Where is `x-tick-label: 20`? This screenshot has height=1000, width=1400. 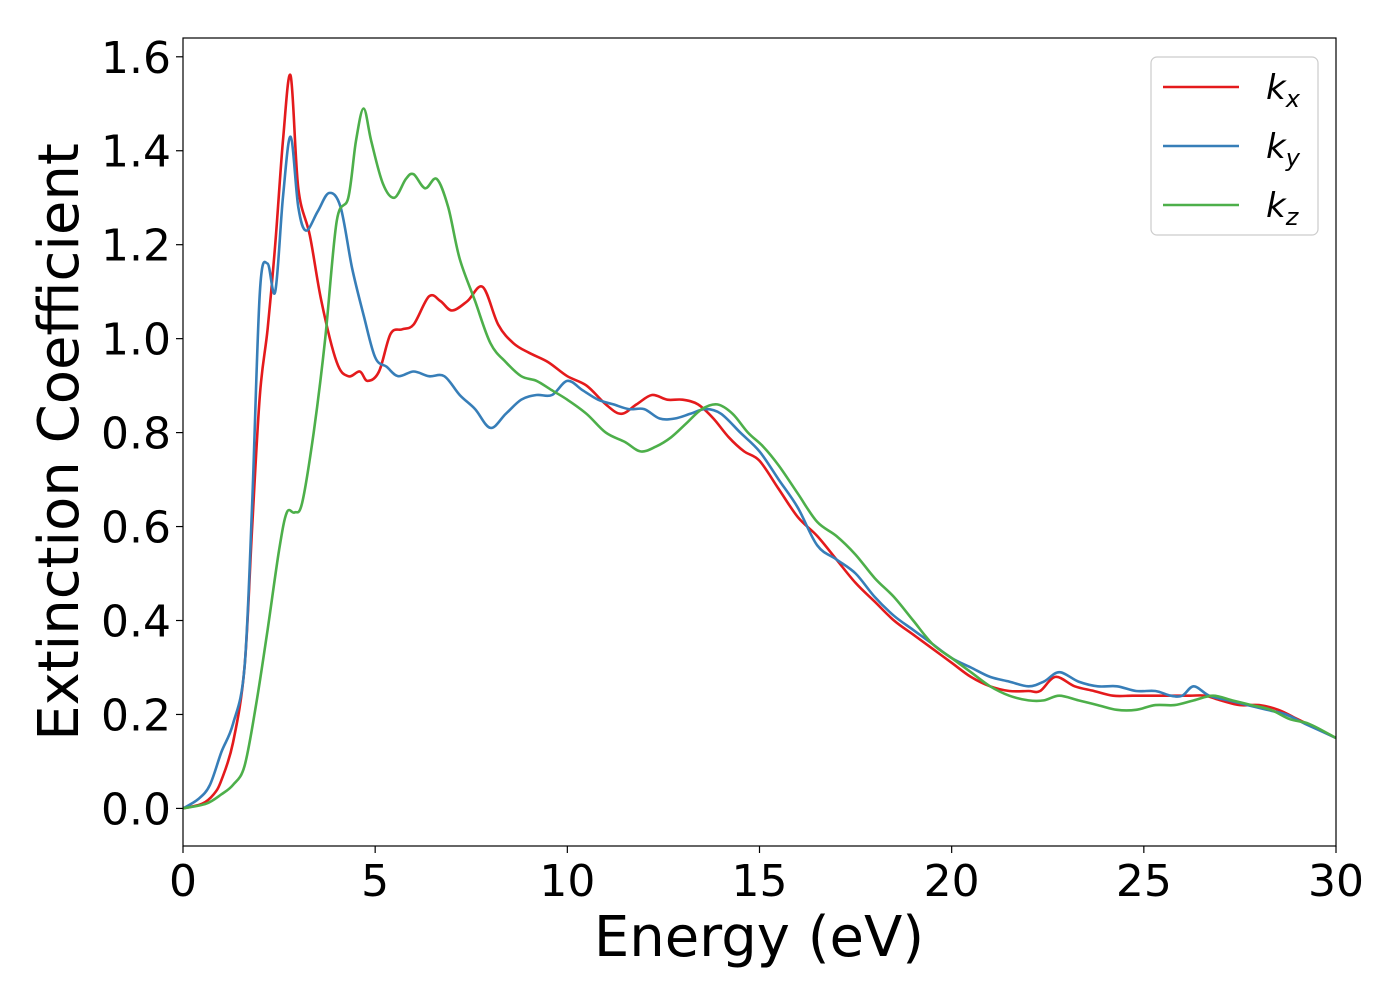 x-tick-label: 20 is located at coordinates (952, 881).